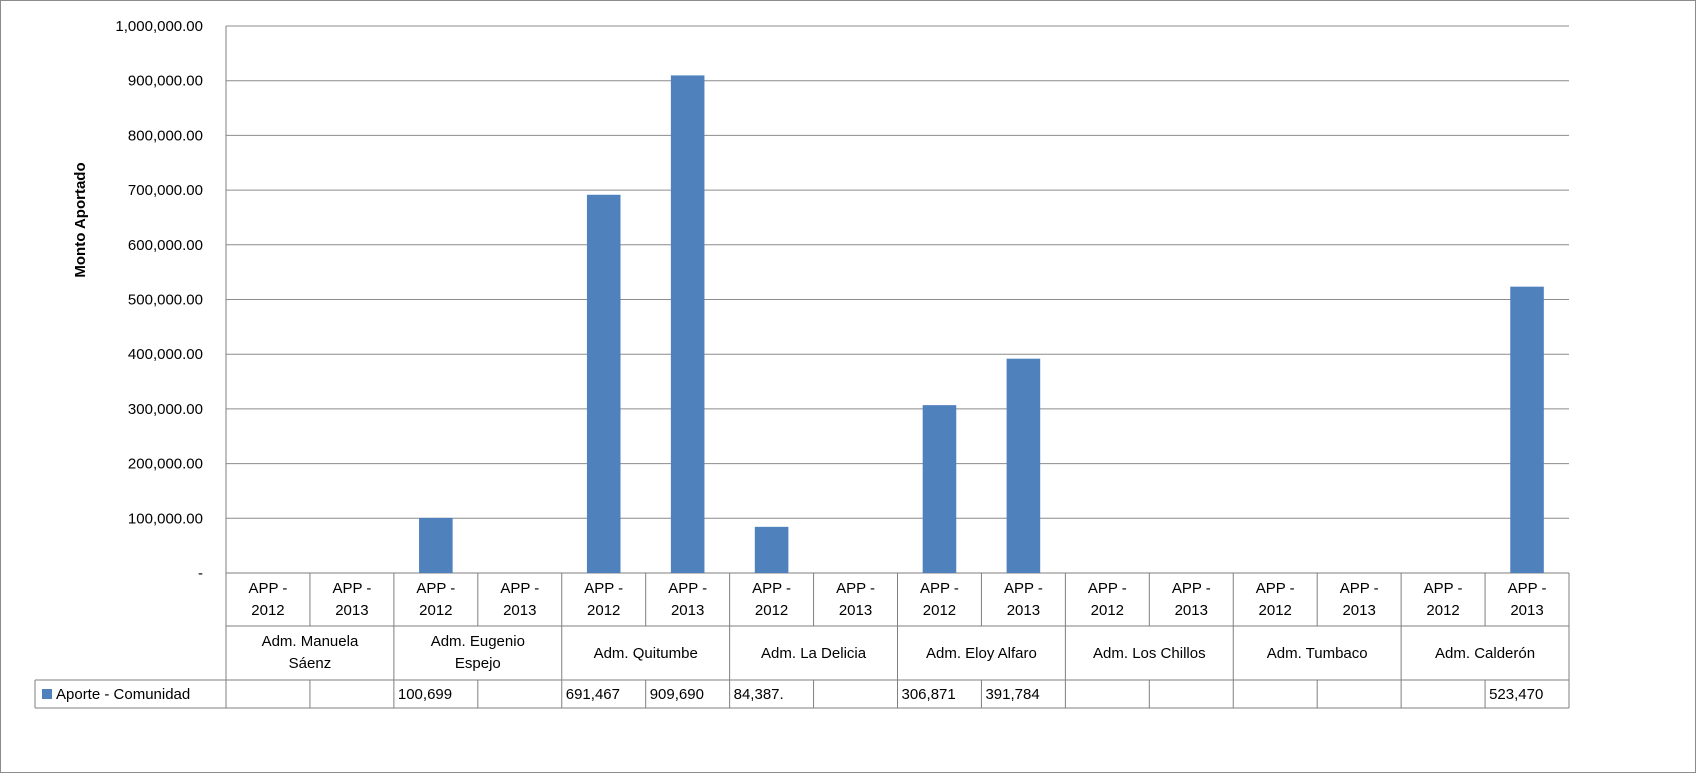 The image size is (1696, 773). Describe the element at coordinates (200, 573) in the screenshot. I see `y-tick-label: -` at that location.